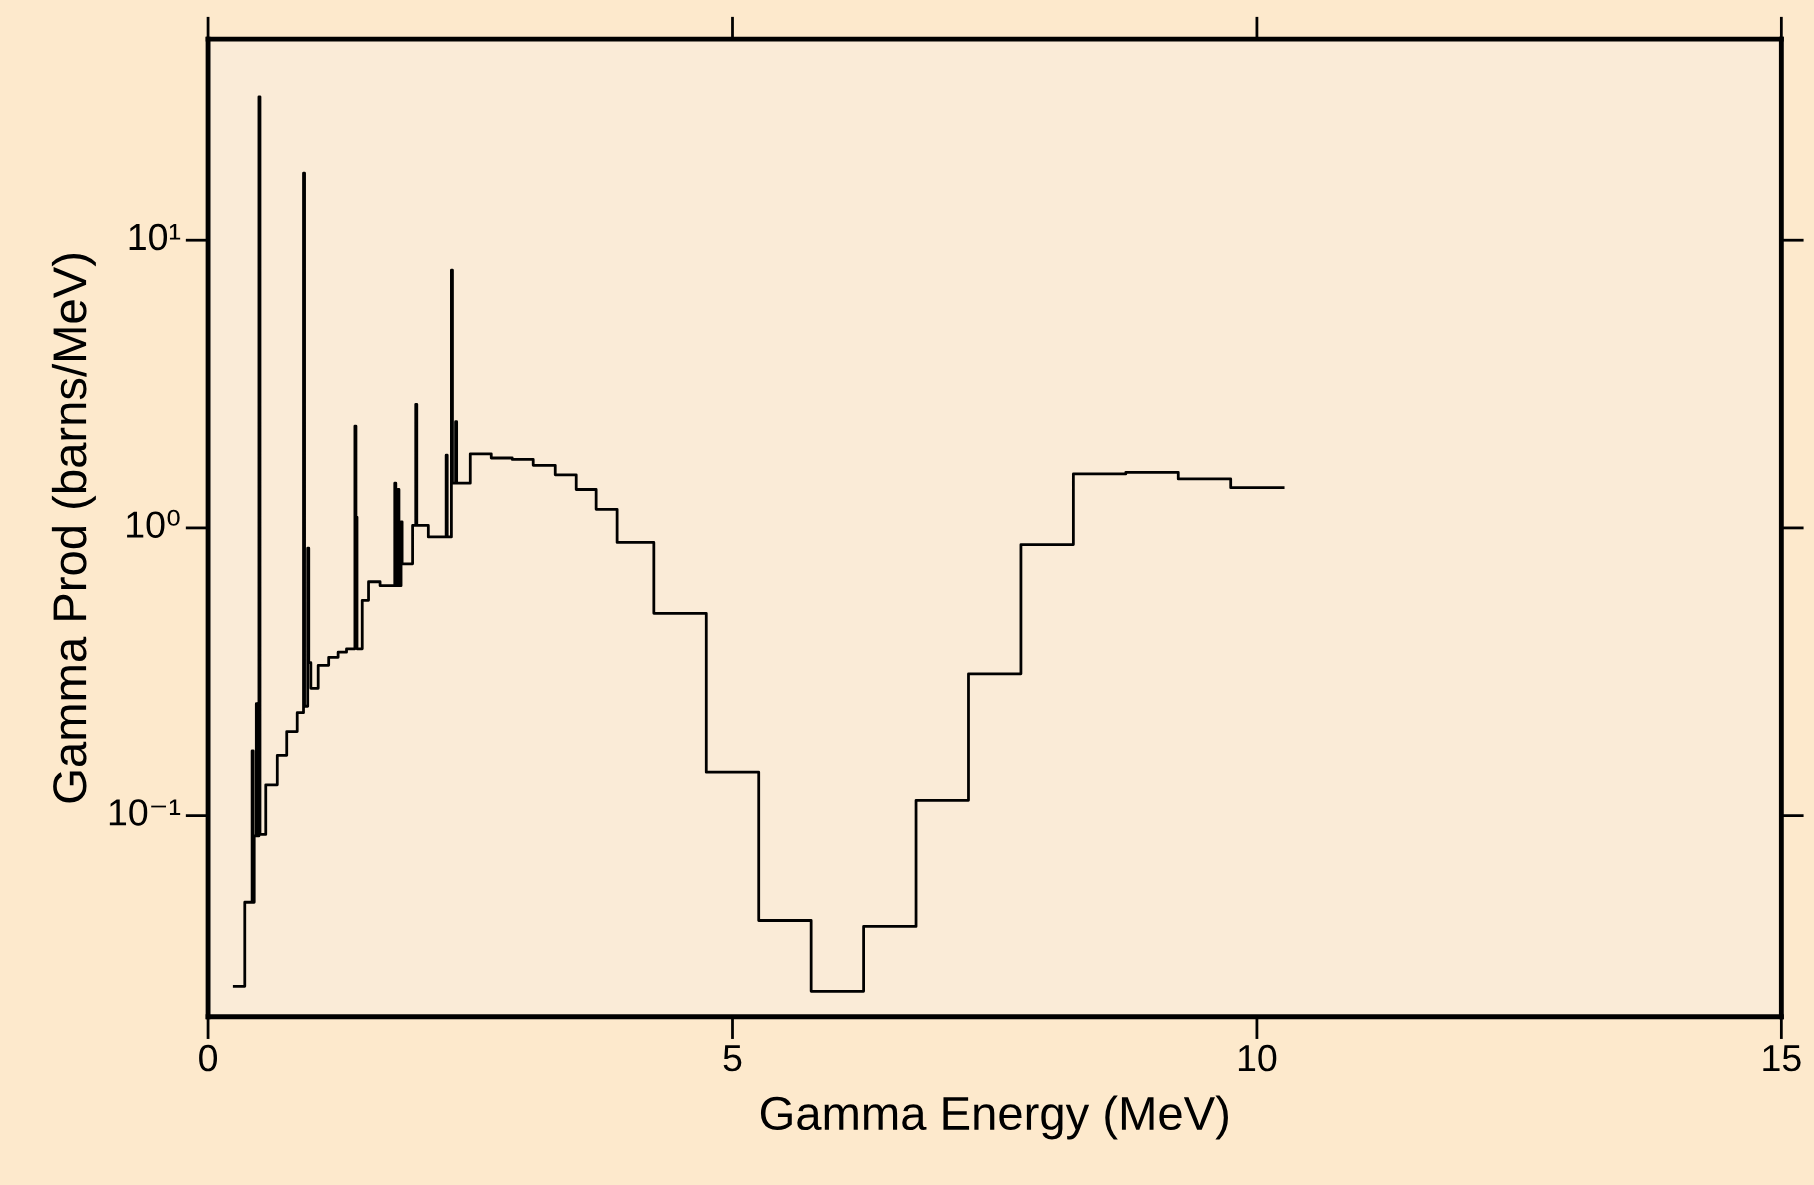  I want to click on x-tick-label: 15, so click(1782, 1058).